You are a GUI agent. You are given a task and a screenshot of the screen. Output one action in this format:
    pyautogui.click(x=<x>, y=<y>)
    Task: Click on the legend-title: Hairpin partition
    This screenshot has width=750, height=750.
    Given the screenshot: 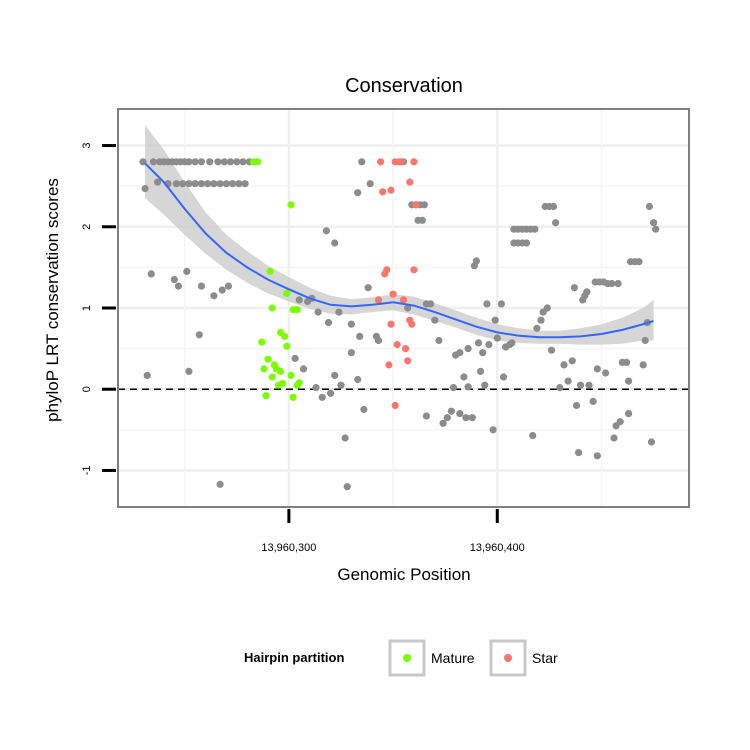 What is the action you would take?
    pyautogui.click(x=294, y=657)
    